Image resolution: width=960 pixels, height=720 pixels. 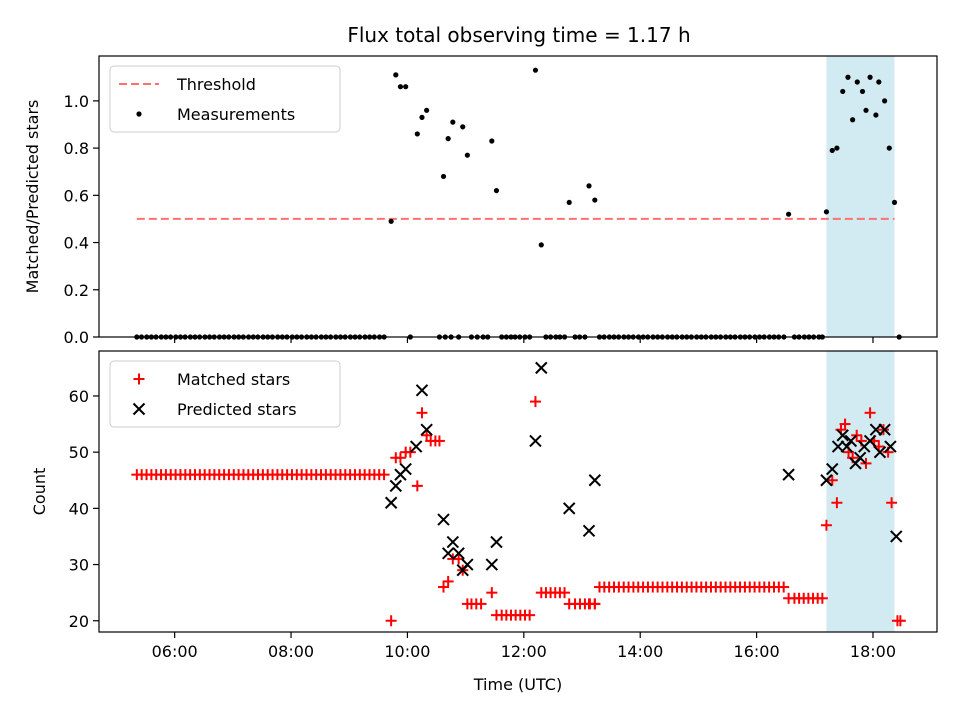 I want to click on y-axis-label: Count, so click(x=39, y=492).